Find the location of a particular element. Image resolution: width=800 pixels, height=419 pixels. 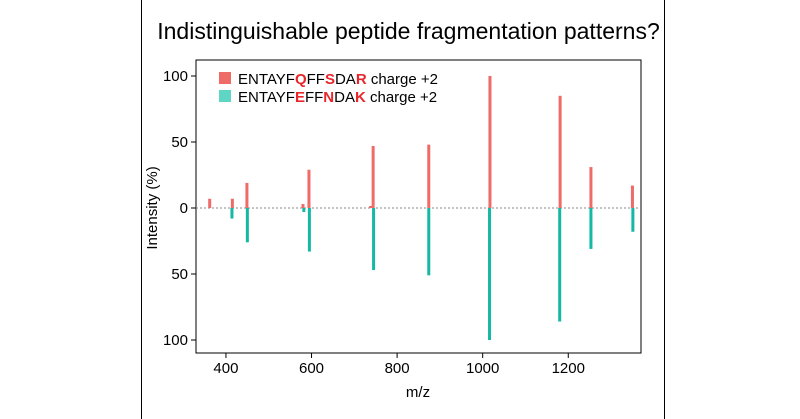

x-tick-label-1000: 1000 is located at coordinates (482, 368).